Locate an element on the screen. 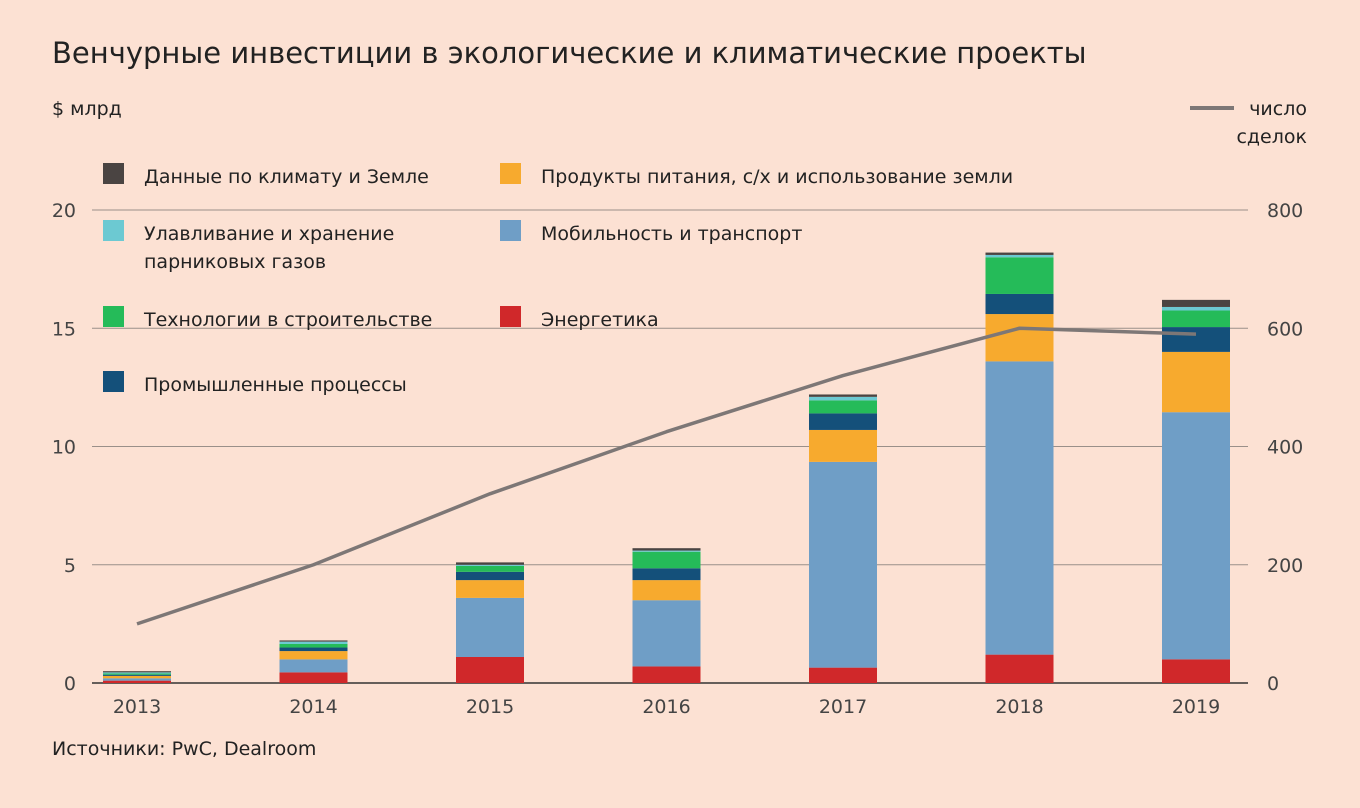 This screenshot has width=1360, height=808. x-tick-label: 2017 is located at coordinates (843, 707).